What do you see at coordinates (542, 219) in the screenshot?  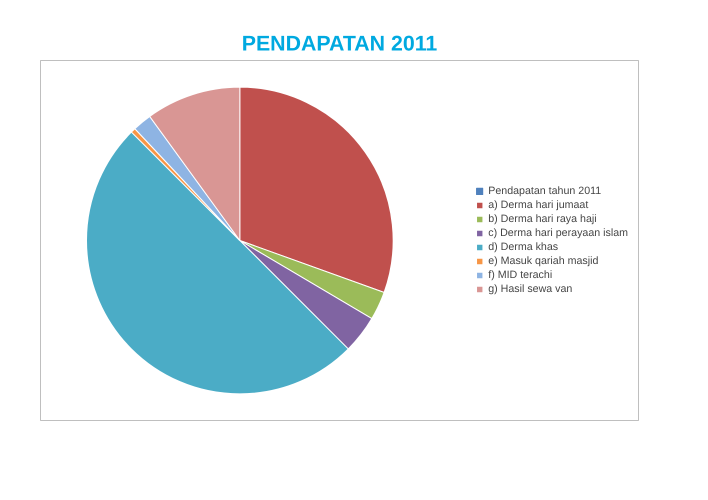 I see `legend-label: b) Derma hari raya haji` at bounding box center [542, 219].